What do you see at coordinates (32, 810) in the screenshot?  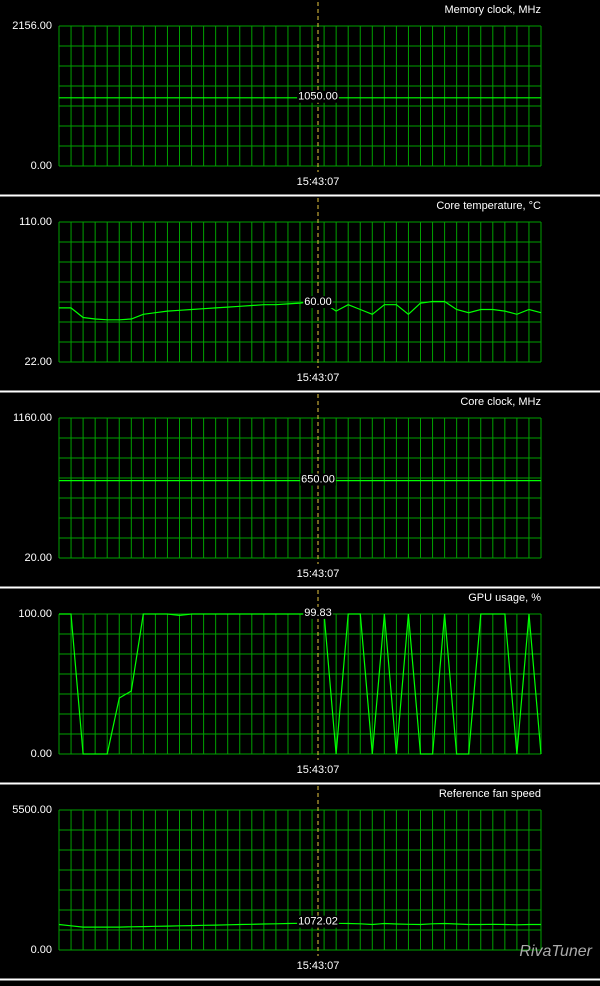 I see `y-tick-label: 5500.00` at bounding box center [32, 810].